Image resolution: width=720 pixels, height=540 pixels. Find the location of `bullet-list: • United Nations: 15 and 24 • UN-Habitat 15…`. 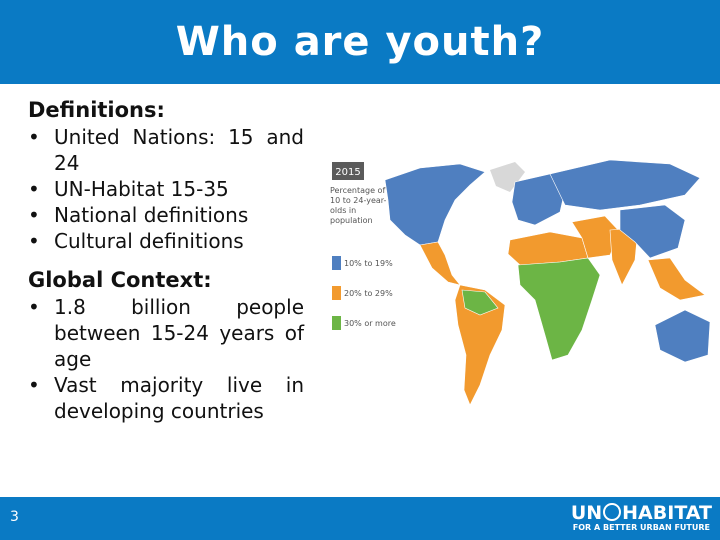

bullet-list: • United Nations: 15 and 24 • UN-Habitat 15… is located at coordinates (166, 189).